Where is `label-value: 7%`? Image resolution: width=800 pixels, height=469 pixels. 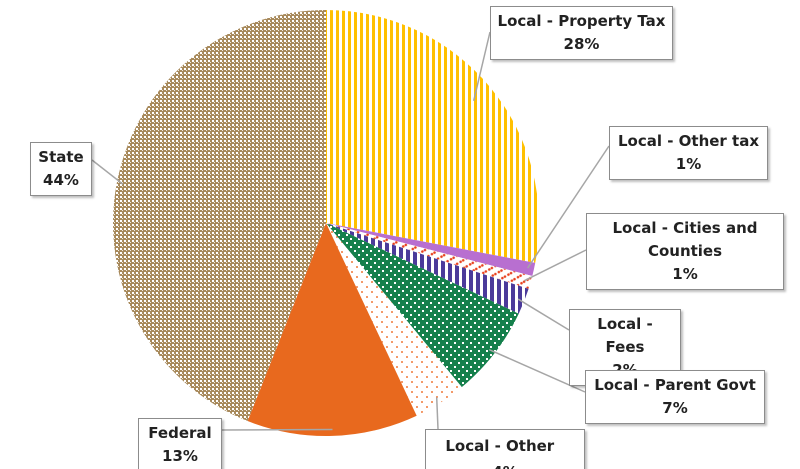
label-value: 7% is located at coordinates (675, 408).